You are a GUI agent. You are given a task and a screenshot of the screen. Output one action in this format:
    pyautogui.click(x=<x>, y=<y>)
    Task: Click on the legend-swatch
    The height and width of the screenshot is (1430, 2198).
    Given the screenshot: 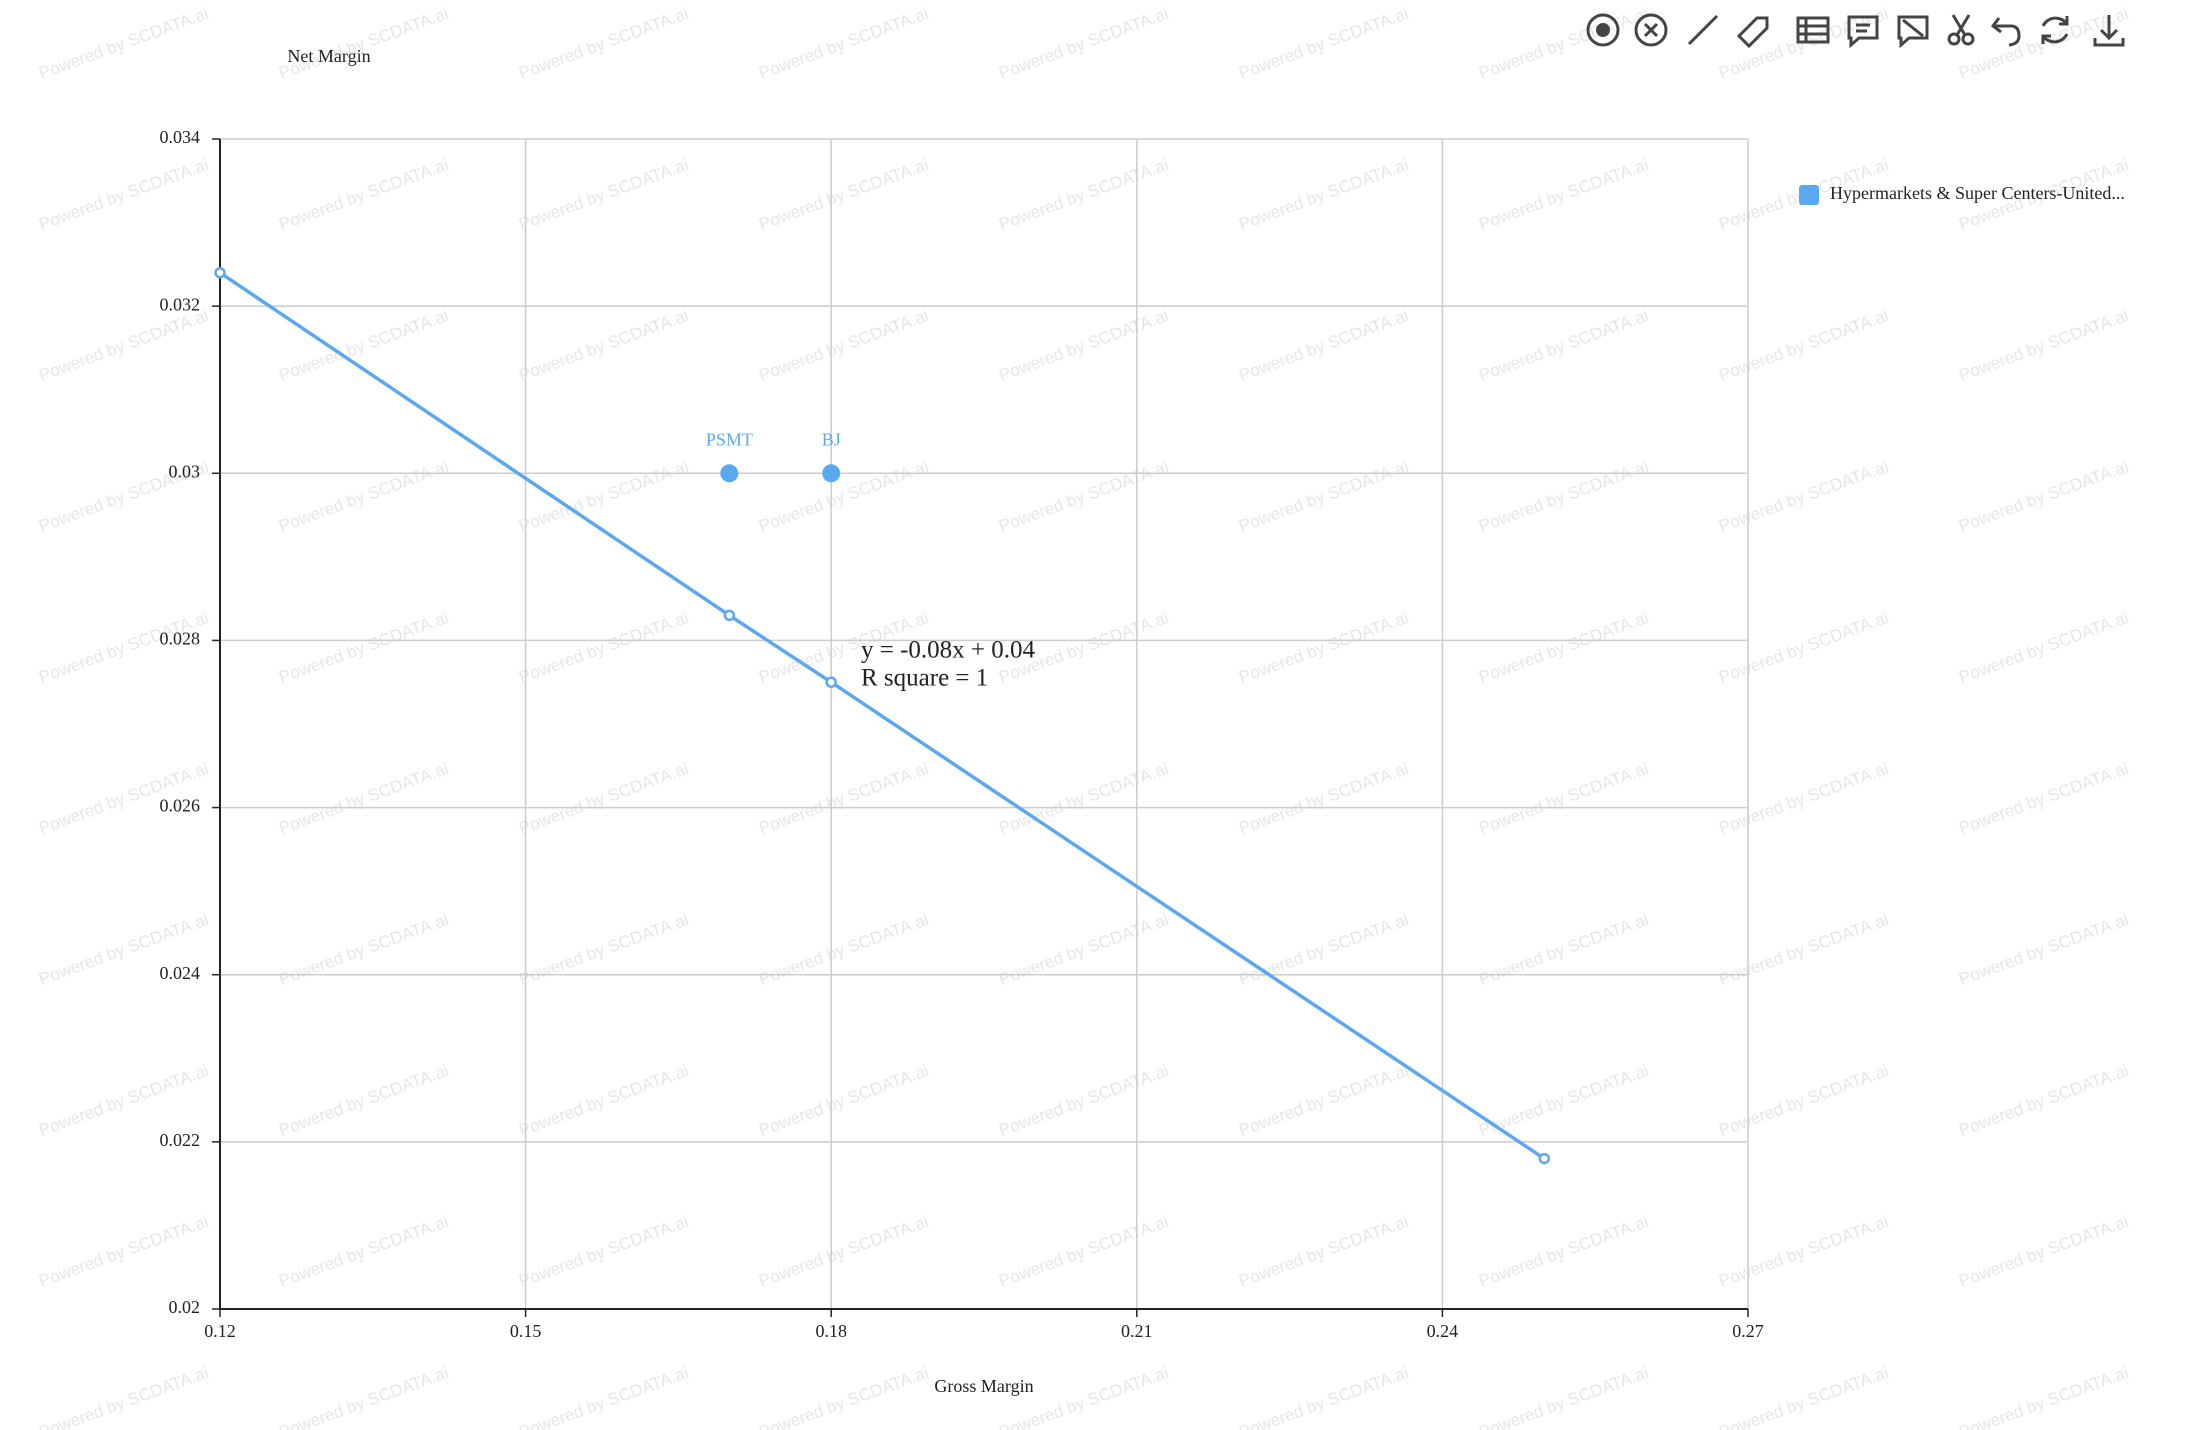 What is the action you would take?
    pyautogui.click(x=1809, y=195)
    